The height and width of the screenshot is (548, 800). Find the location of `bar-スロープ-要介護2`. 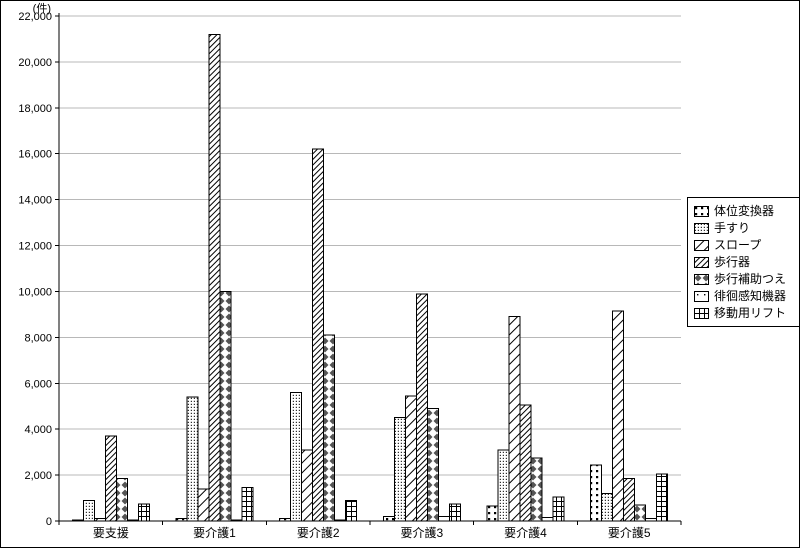

bar-スロープ-要介護2 is located at coordinates (307, 485).